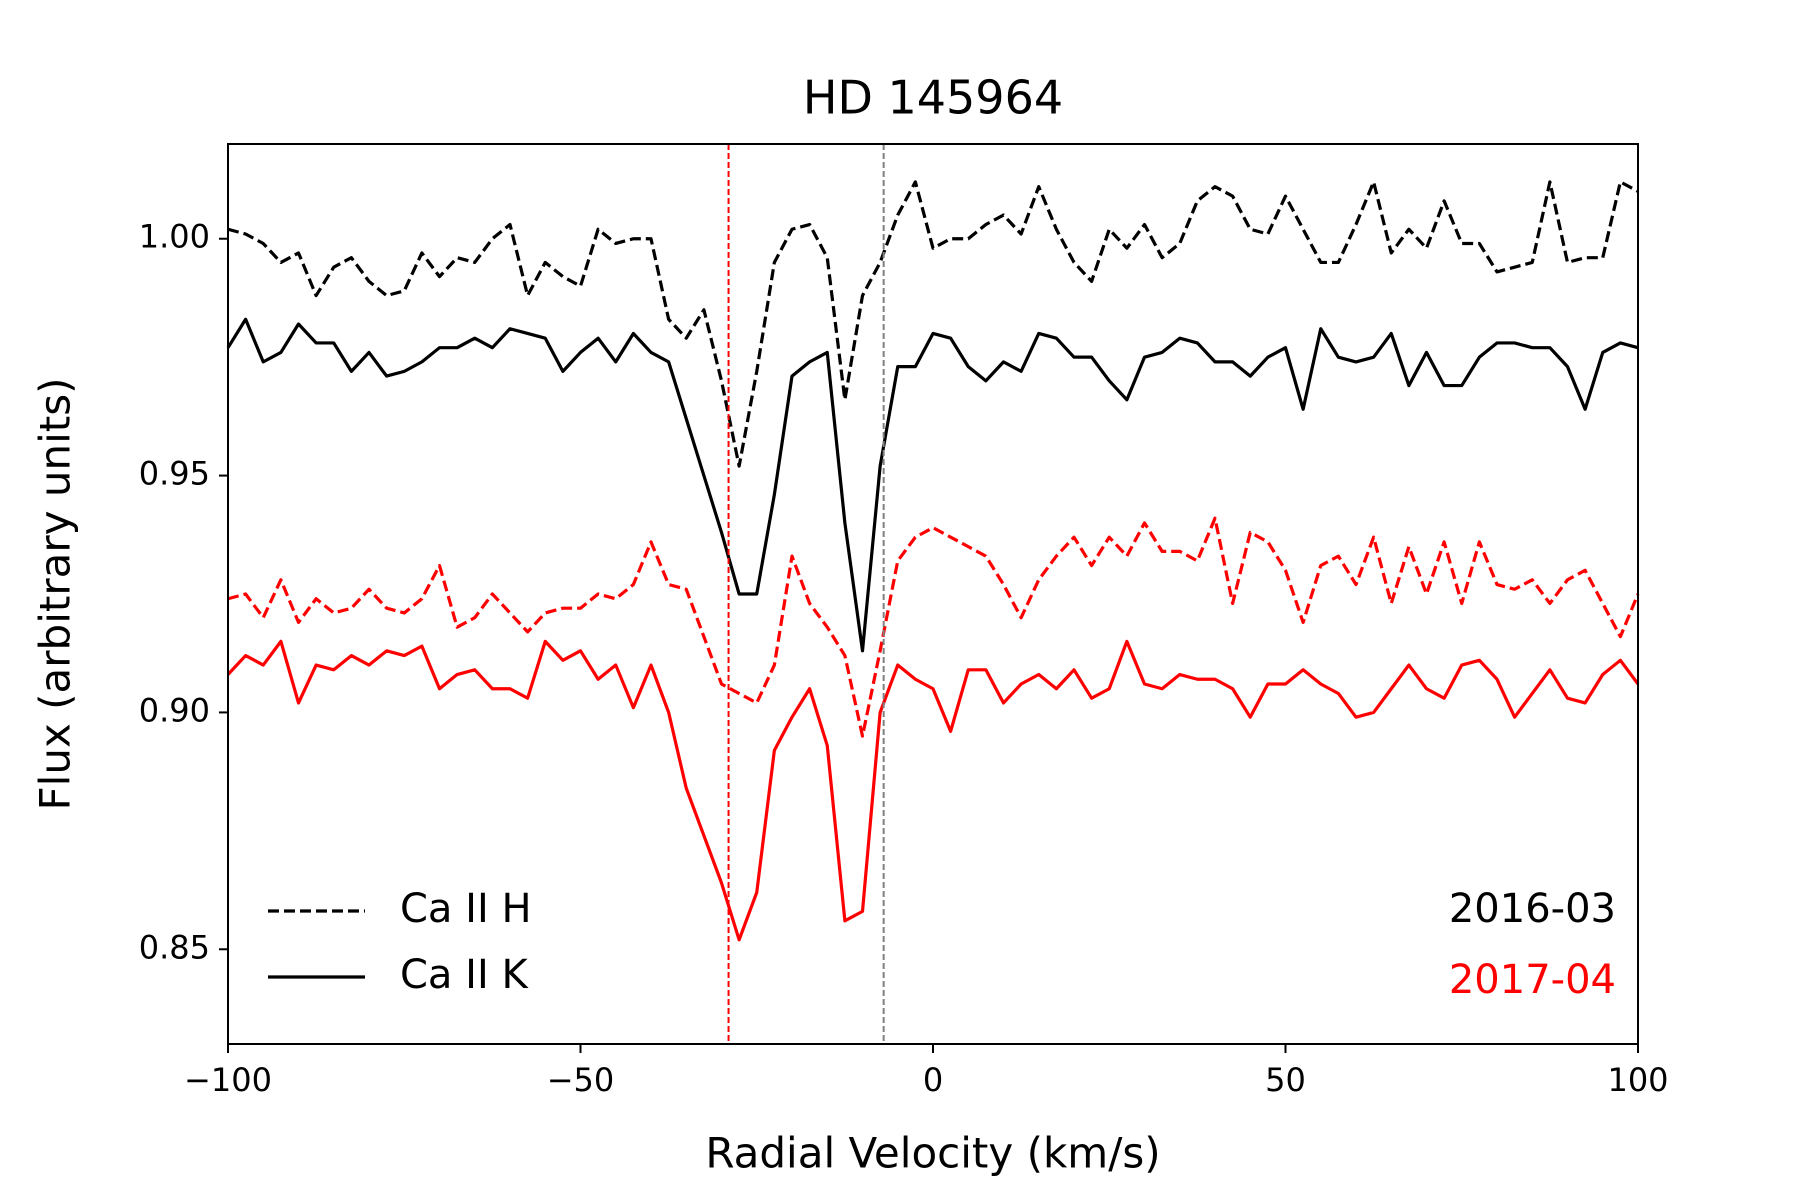 The height and width of the screenshot is (1200, 1800). What do you see at coordinates (174, 237) in the screenshot?
I see `y-tick-label: 1.00` at bounding box center [174, 237].